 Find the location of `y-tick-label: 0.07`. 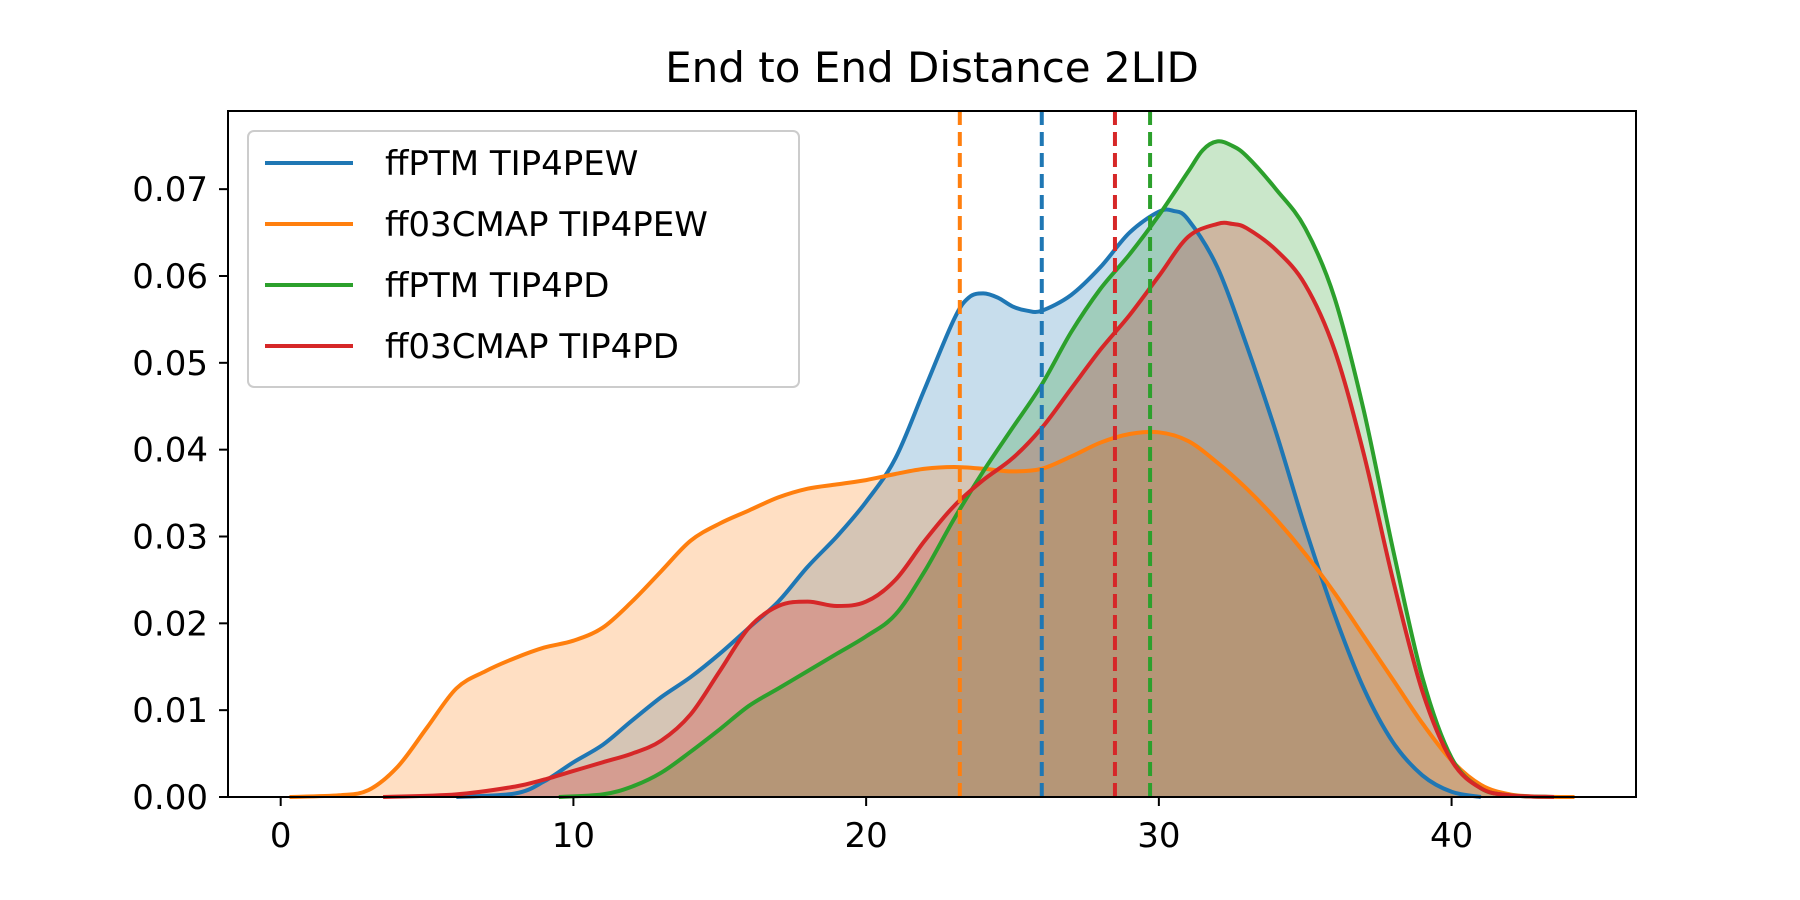

y-tick-label: 0.07 is located at coordinates (170, 190).